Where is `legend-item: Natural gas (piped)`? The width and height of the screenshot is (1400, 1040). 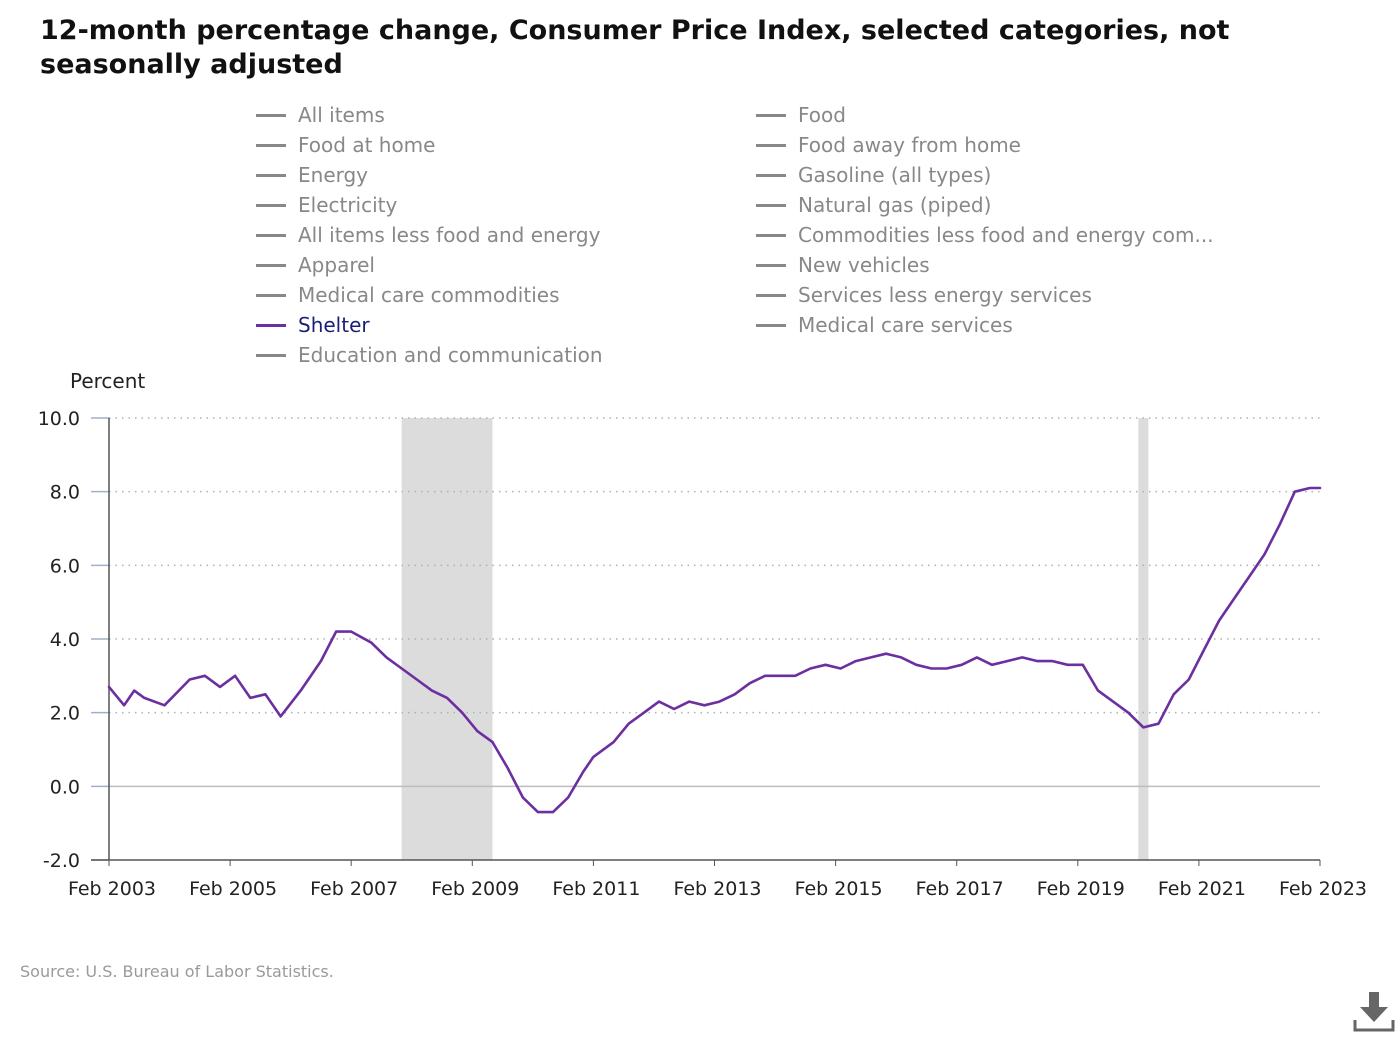
legend-item: Natural gas (piped) is located at coordinates (873, 205).